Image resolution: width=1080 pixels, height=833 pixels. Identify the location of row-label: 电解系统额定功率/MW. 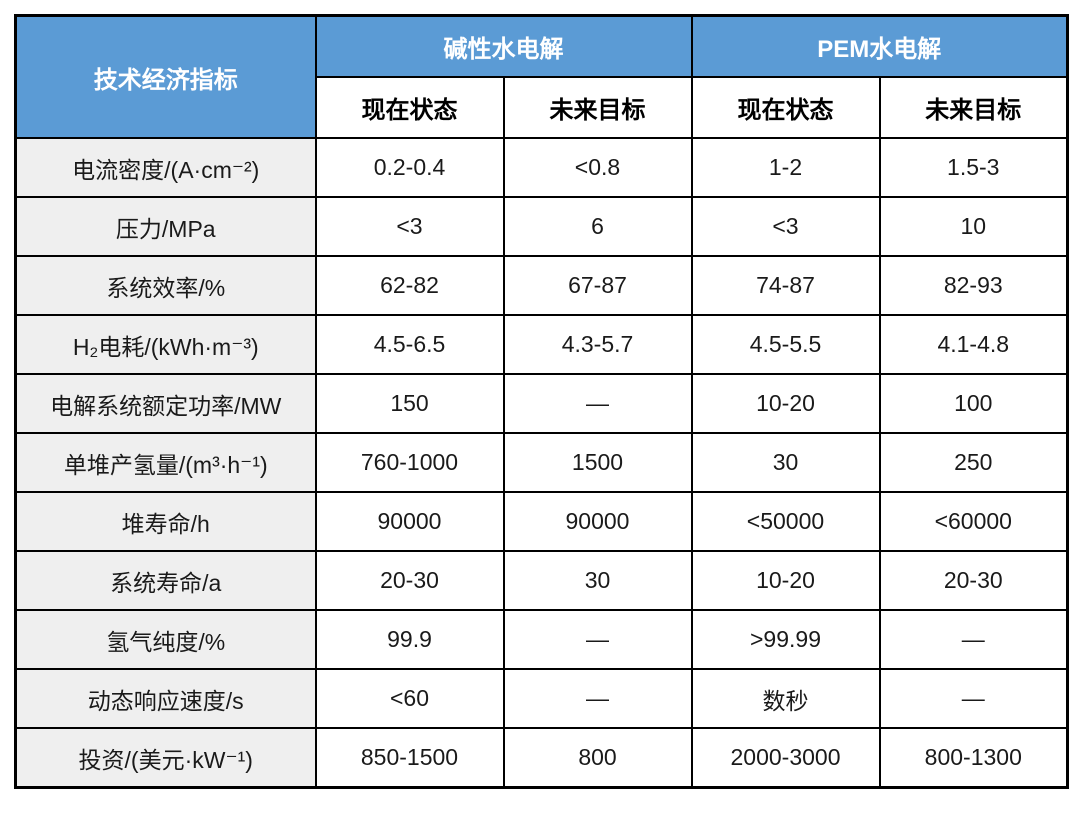
(165, 403).